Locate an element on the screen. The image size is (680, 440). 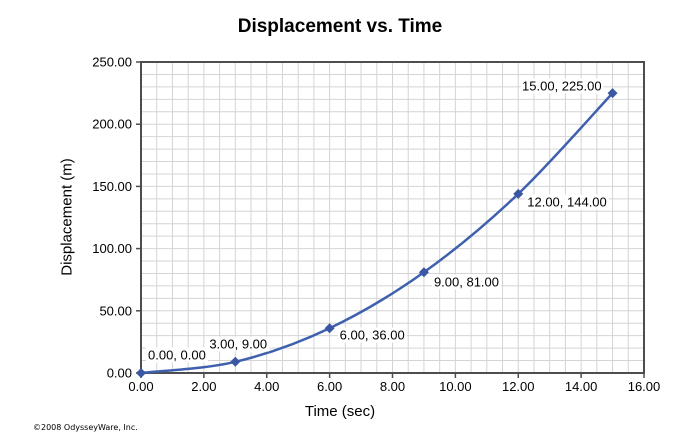
x-tick-label: 14.00 is located at coordinates (581, 386).